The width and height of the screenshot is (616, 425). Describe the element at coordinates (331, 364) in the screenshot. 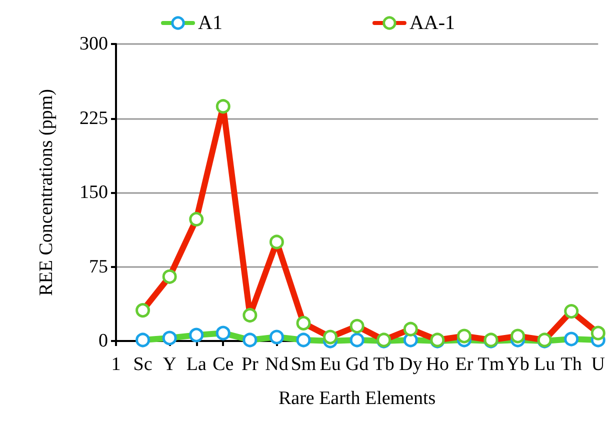

I see `x-tick-label: Eu` at that location.